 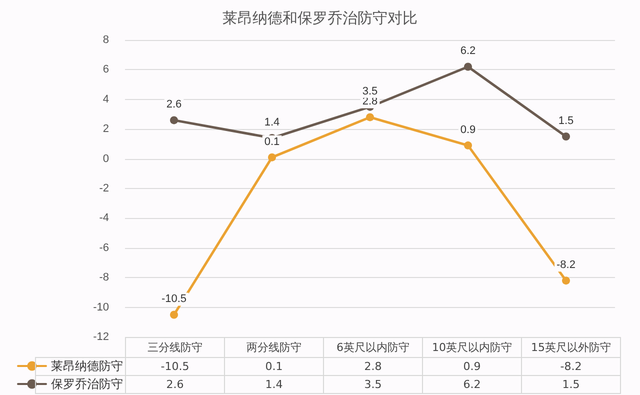 I want to click on y-tick-label: 4, so click(x=105, y=99).